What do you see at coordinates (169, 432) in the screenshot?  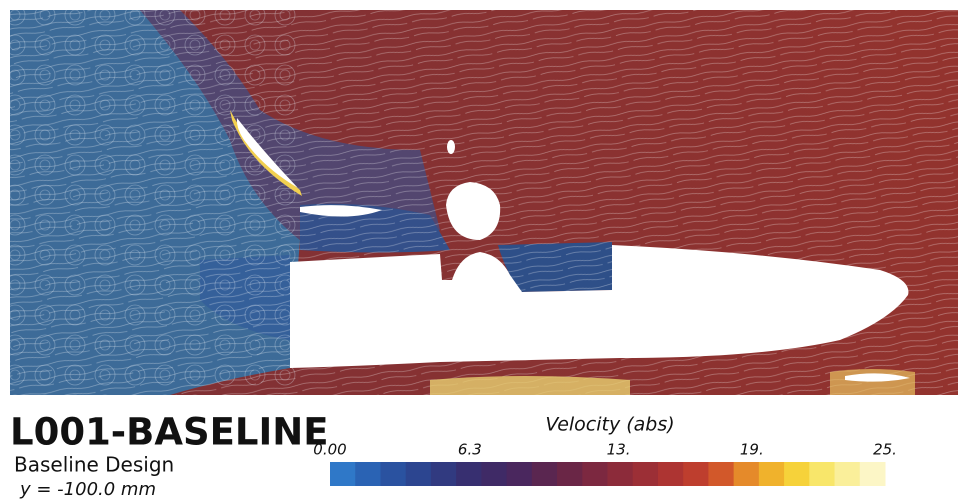 I see `case-title: L001-BASELINE` at bounding box center [169, 432].